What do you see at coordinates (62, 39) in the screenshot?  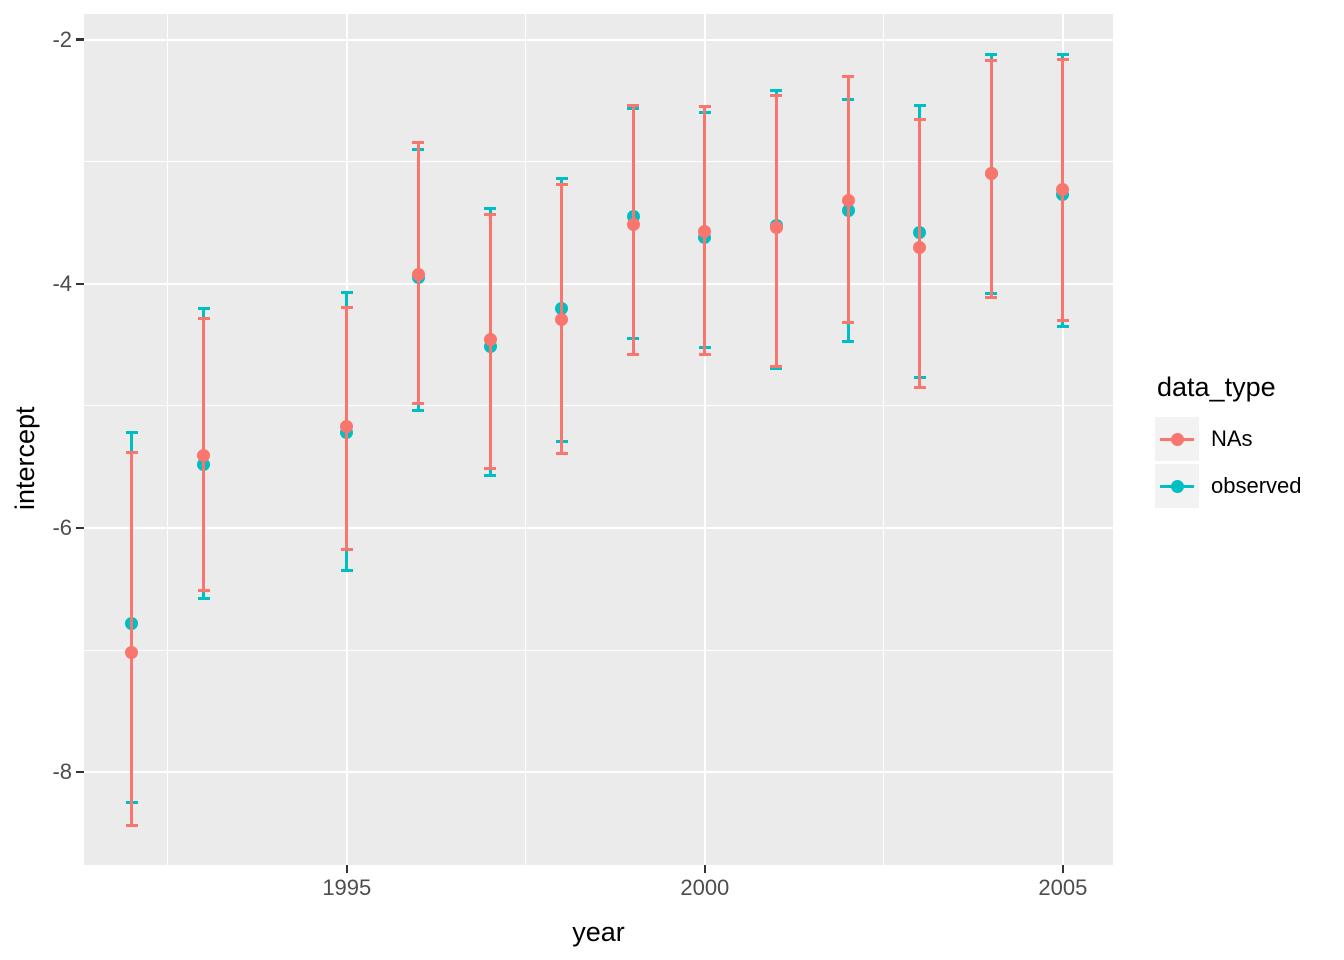 I see `y-tick-label: -2` at bounding box center [62, 39].